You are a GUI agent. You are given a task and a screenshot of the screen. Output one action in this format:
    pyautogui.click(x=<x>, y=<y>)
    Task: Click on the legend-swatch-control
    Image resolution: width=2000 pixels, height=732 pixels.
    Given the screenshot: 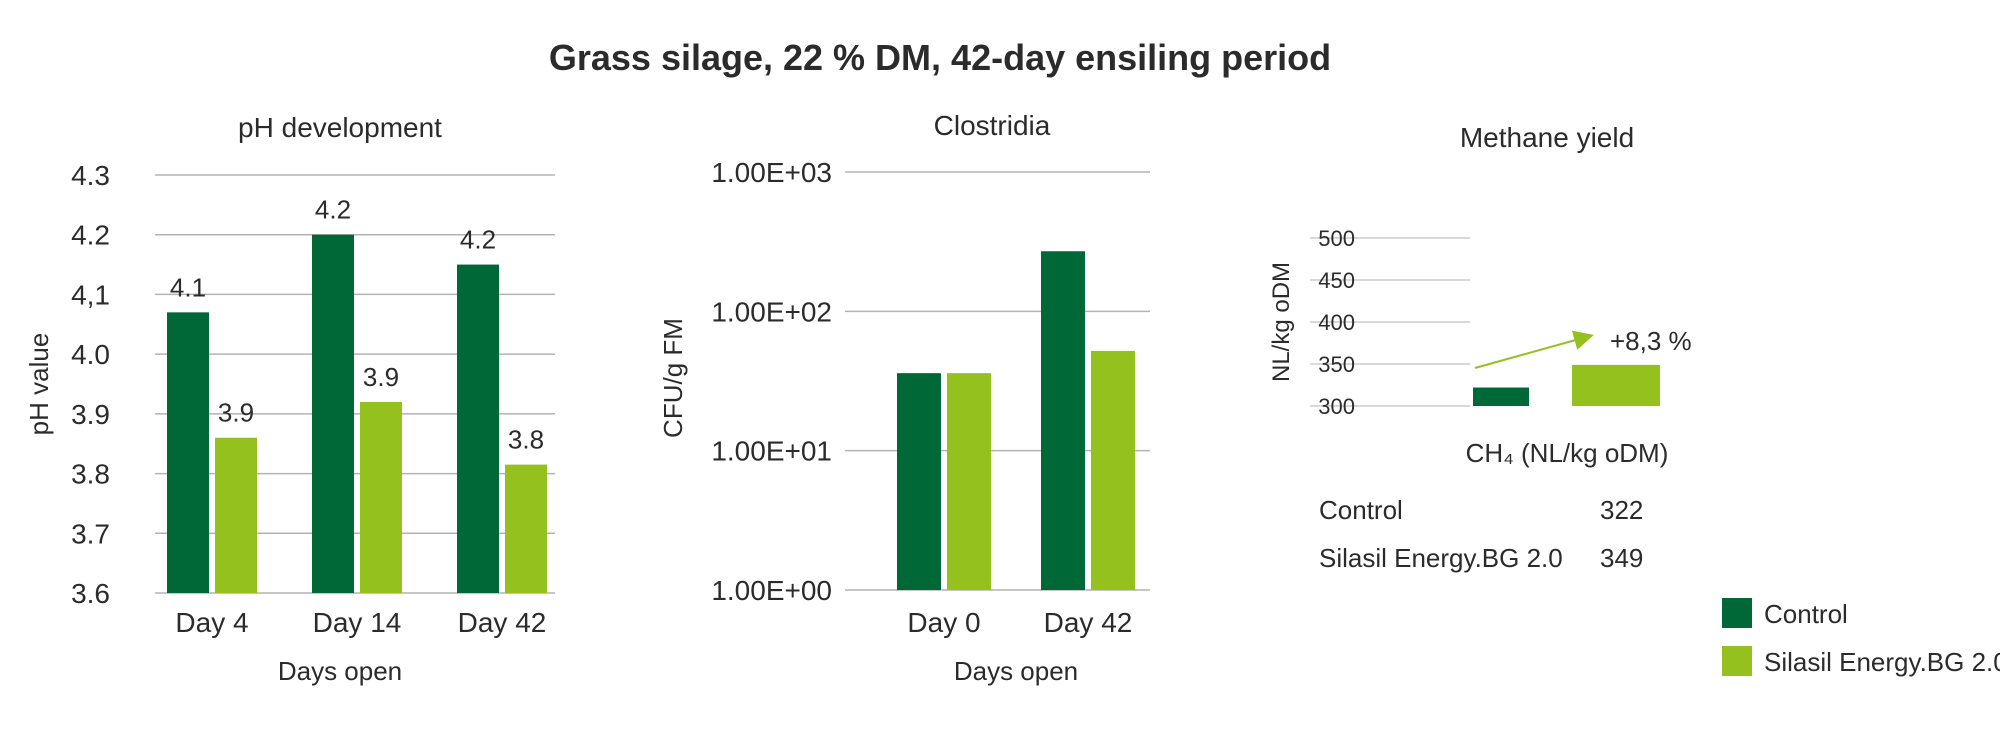 What is the action you would take?
    pyautogui.click(x=1737, y=613)
    